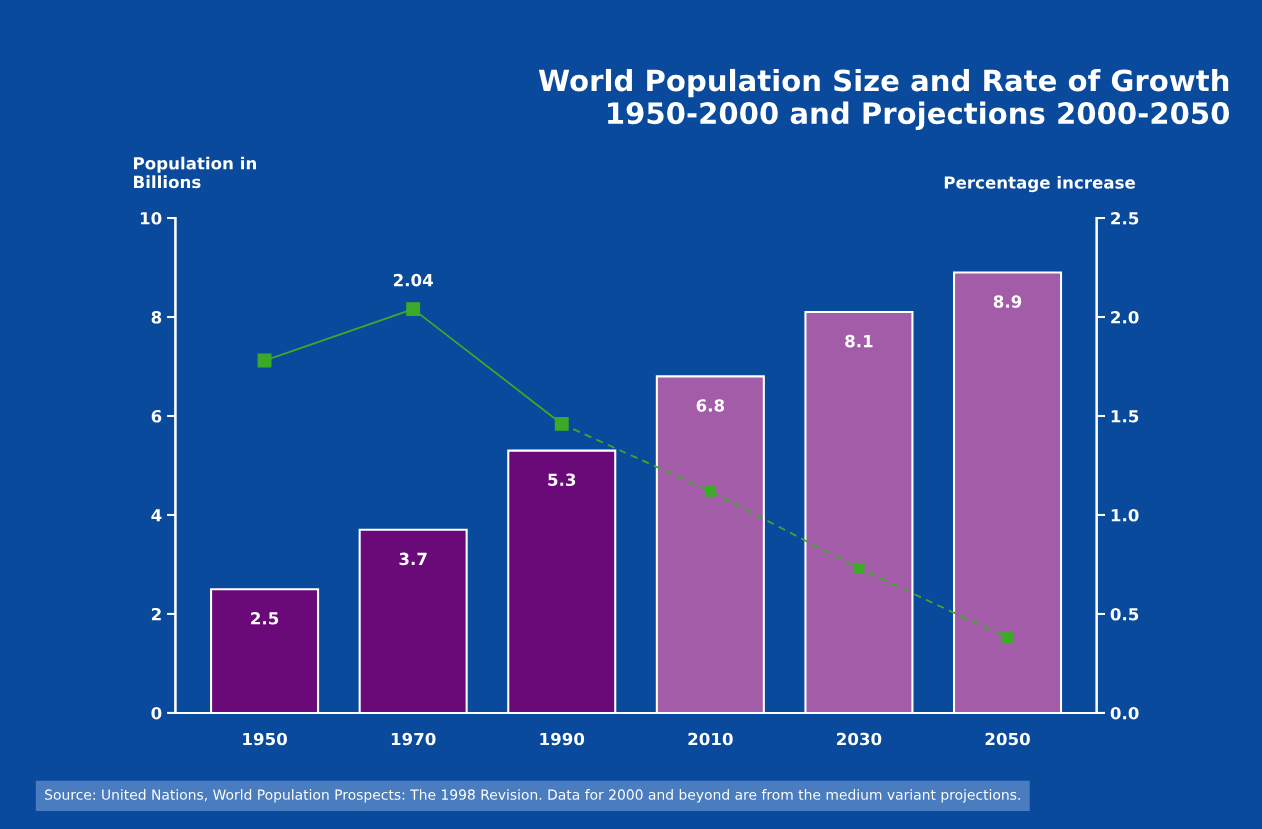 This screenshot has width=1262, height=829. I want to click on chart-title: World Population Size and Rate of Growth 1950-2000 and Projections 2000-2050, so click(884, 99).